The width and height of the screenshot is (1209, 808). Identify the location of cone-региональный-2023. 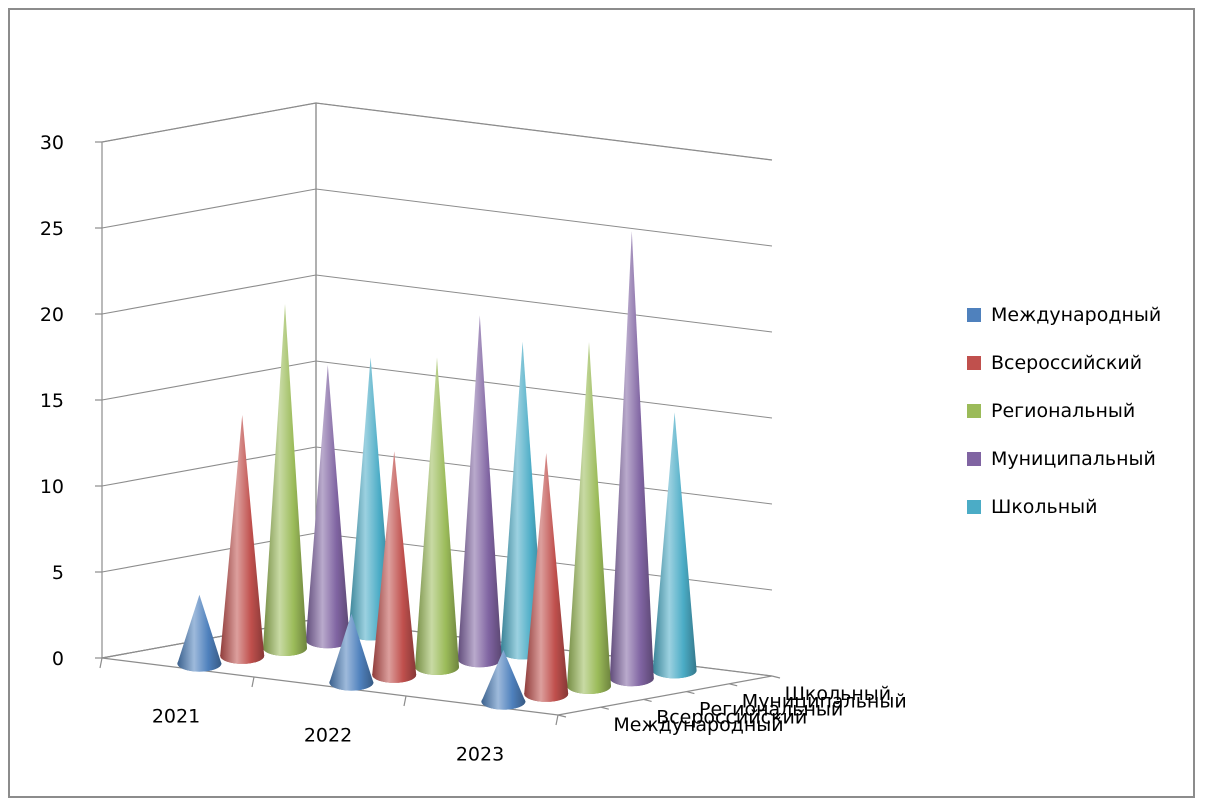
(589, 518).